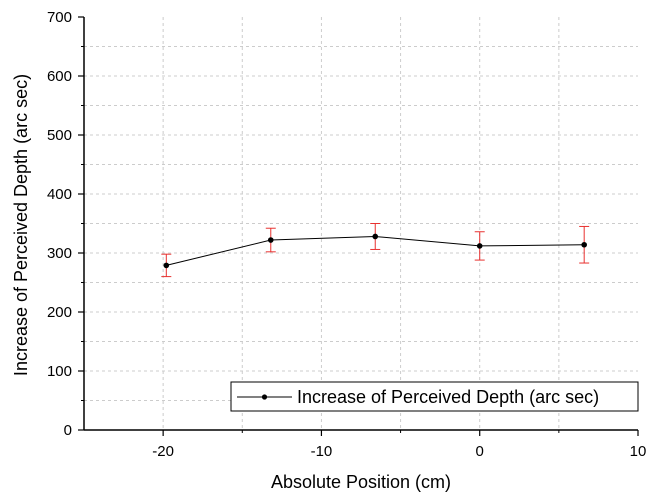 Image resolution: width=646 pixels, height=495 pixels. What do you see at coordinates (59, 76) in the screenshot?
I see `y-tick-label: 600` at bounding box center [59, 76].